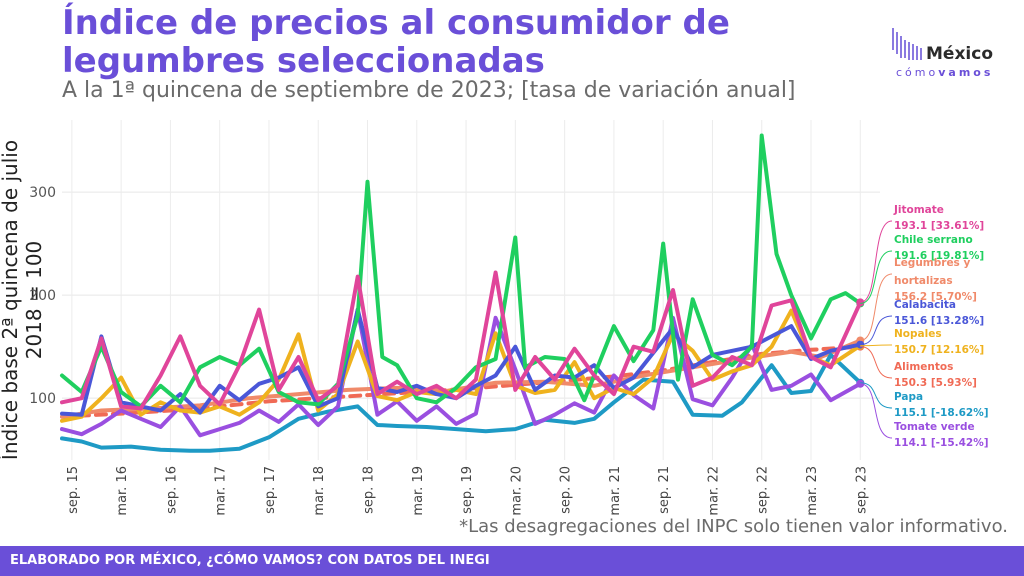 This screenshot has height=576, width=1024. I want to click on series-value-label: 151.6 [13.28%], so click(939, 321).